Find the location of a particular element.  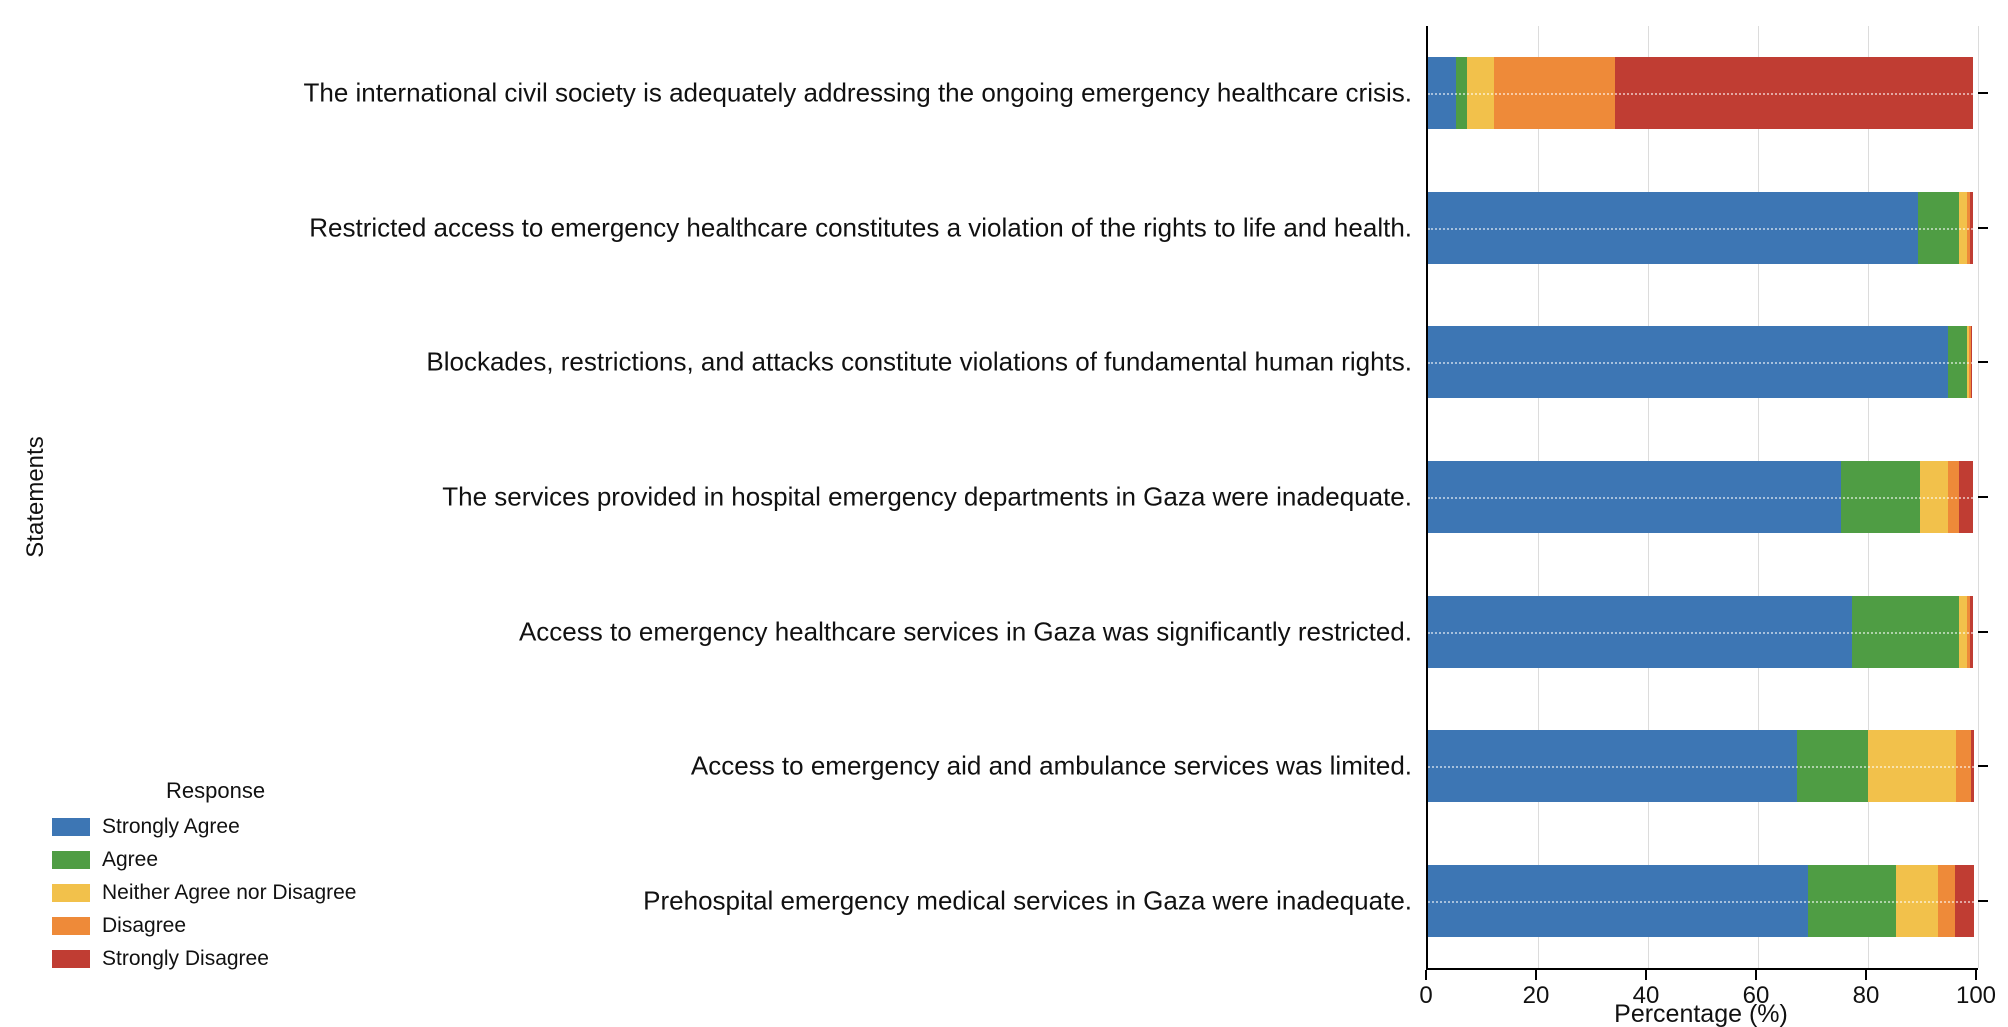

legend-label: Strongly Agree is located at coordinates (171, 826).